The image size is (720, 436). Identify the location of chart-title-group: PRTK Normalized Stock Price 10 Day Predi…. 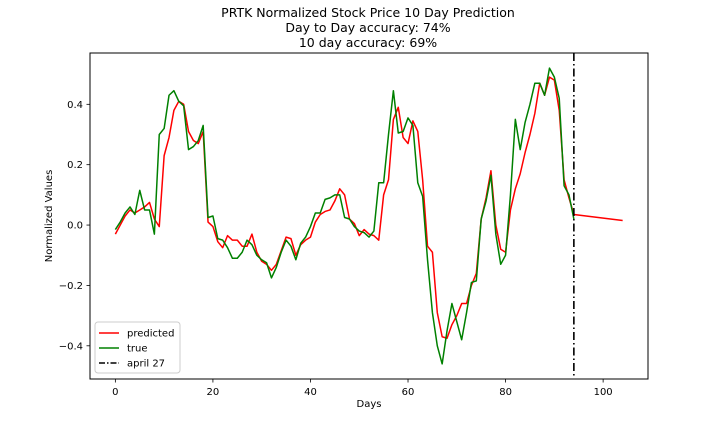
(368, 27).